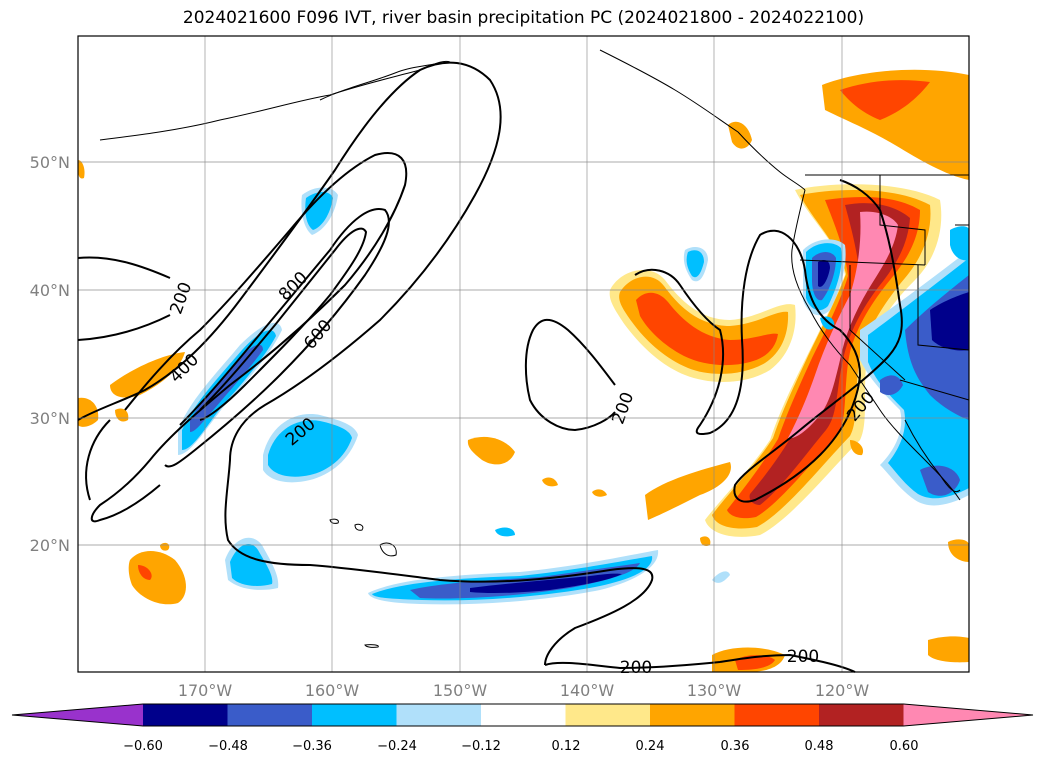  Describe the element at coordinates (205, 690) in the screenshot. I see `lon-tick-label: 170°W` at that location.